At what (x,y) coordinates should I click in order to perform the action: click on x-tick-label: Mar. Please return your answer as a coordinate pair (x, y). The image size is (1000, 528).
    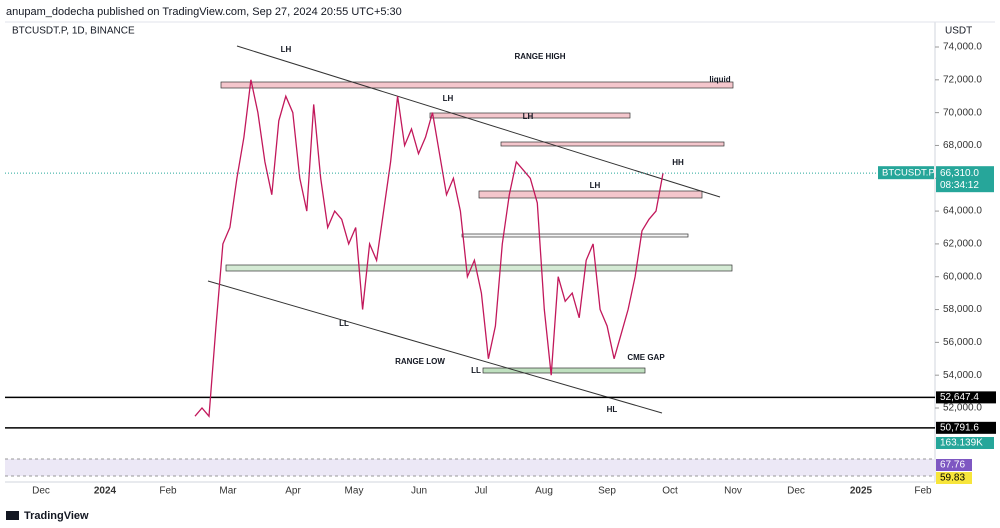
    Looking at the image, I should click on (228, 491).